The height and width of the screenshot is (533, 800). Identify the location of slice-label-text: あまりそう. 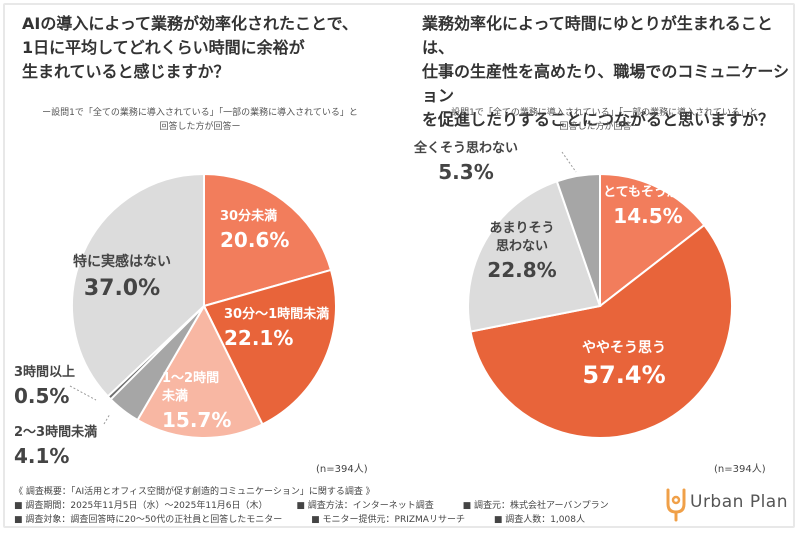
(521, 228).